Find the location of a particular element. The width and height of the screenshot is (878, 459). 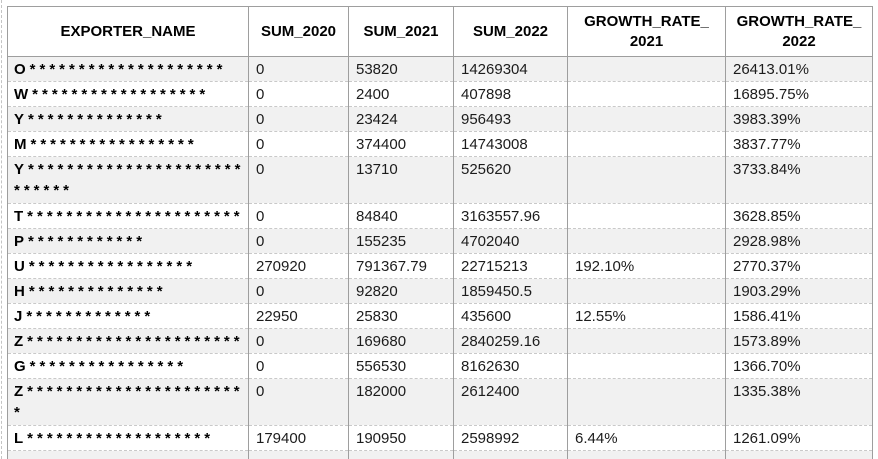

cell-sum-2022: 3163557.96 is located at coordinates (510, 216).